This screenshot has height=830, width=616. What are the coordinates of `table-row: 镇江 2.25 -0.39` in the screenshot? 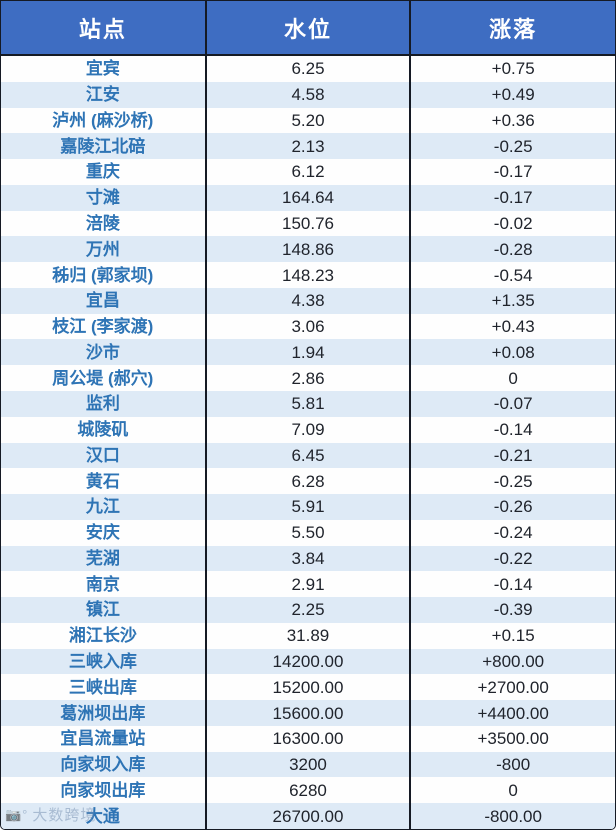 It's located at (308, 610).